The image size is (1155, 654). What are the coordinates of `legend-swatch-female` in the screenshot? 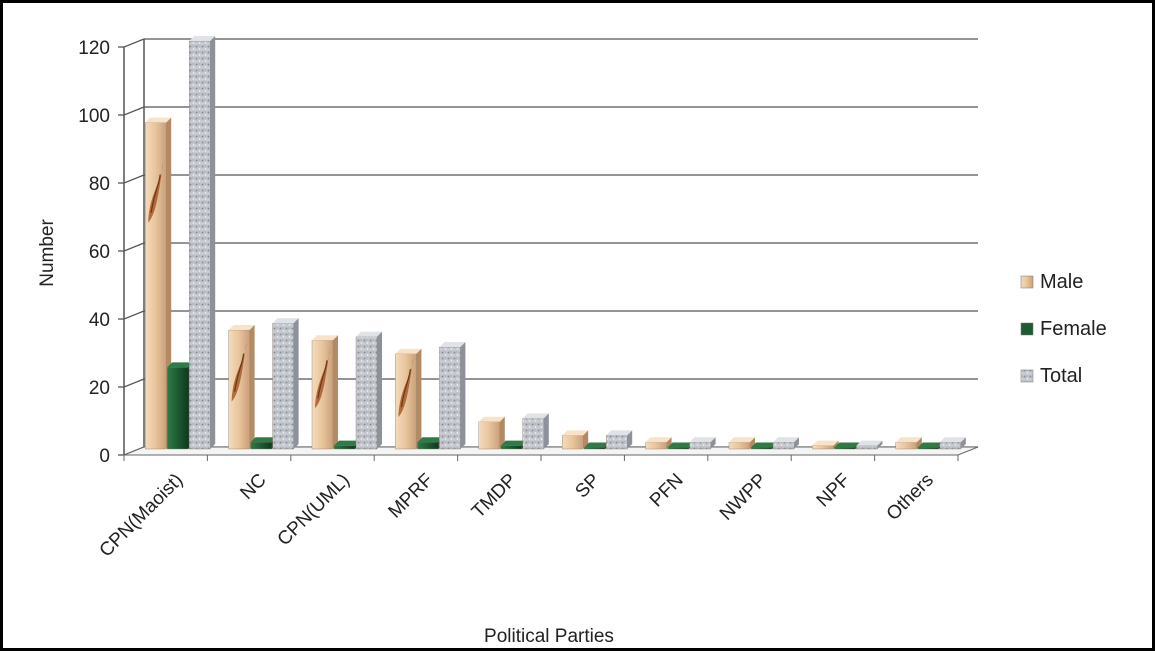 It's located at (1027, 329).